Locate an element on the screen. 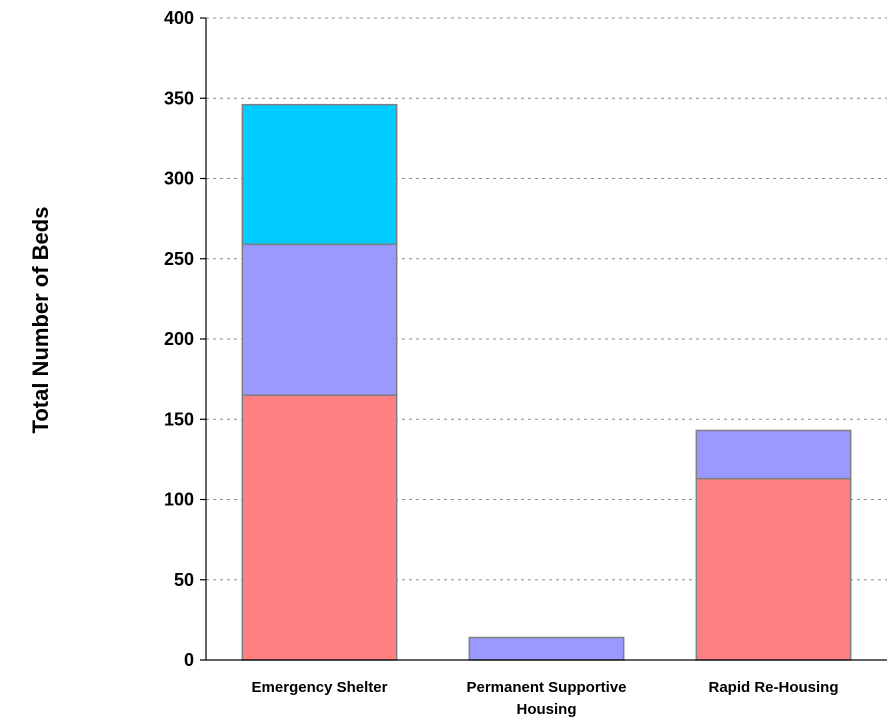 This screenshot has width=888, height=723. y-tick-label: 350 is located at coordinates (179, 98).